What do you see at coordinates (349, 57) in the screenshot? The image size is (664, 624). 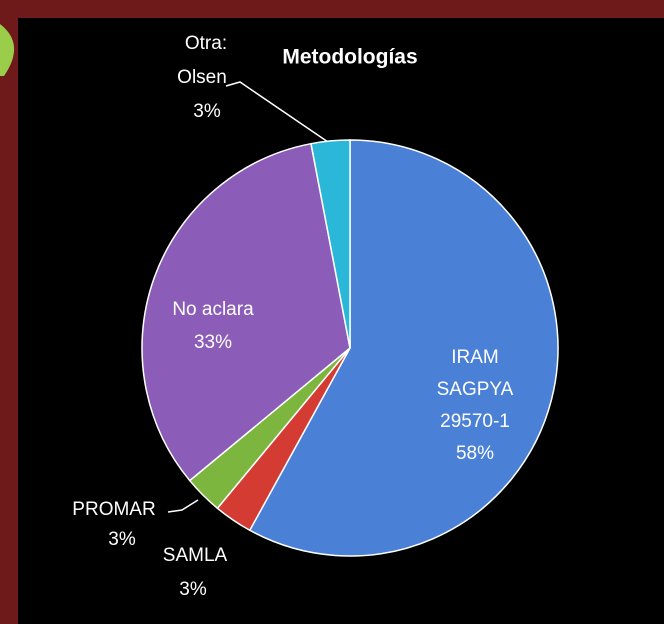 I see `chart-title: Metodologías` at bounding box center [349, 57].